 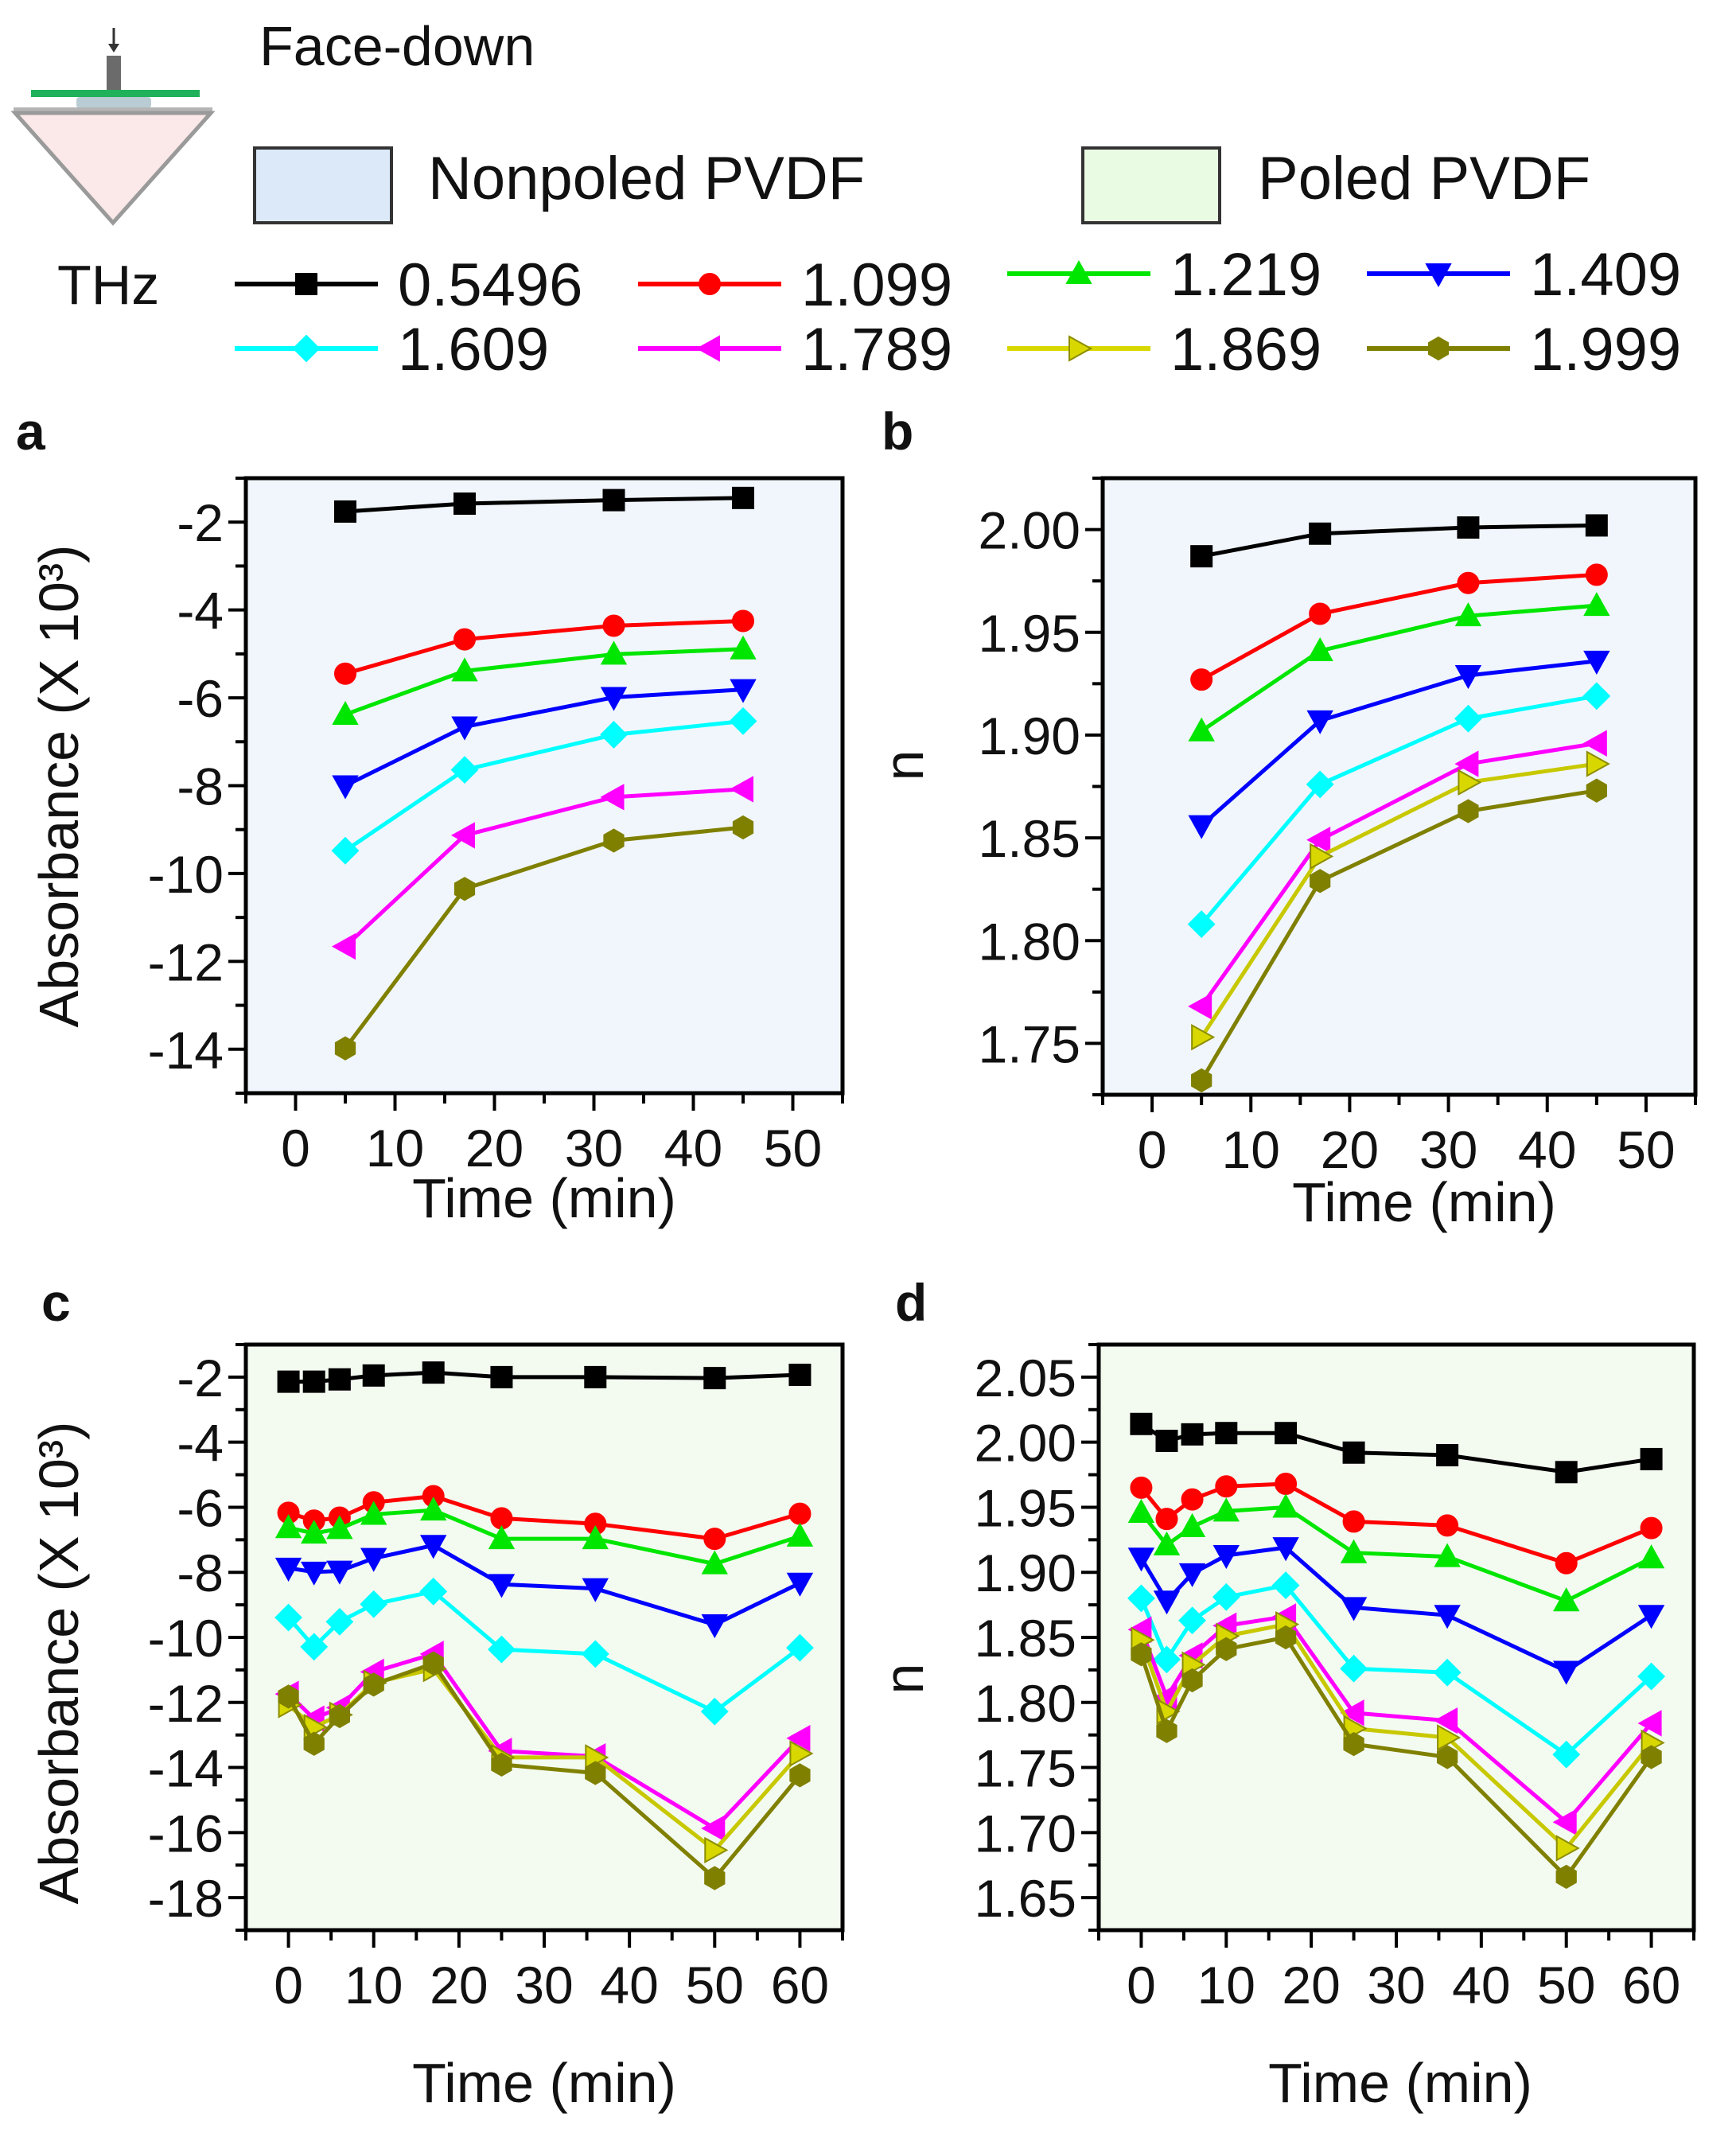 What do you see at coordinates (1245, 275) in the screenshot?
I see `legend-label: 1.219` at bounding box center [1245, 275].